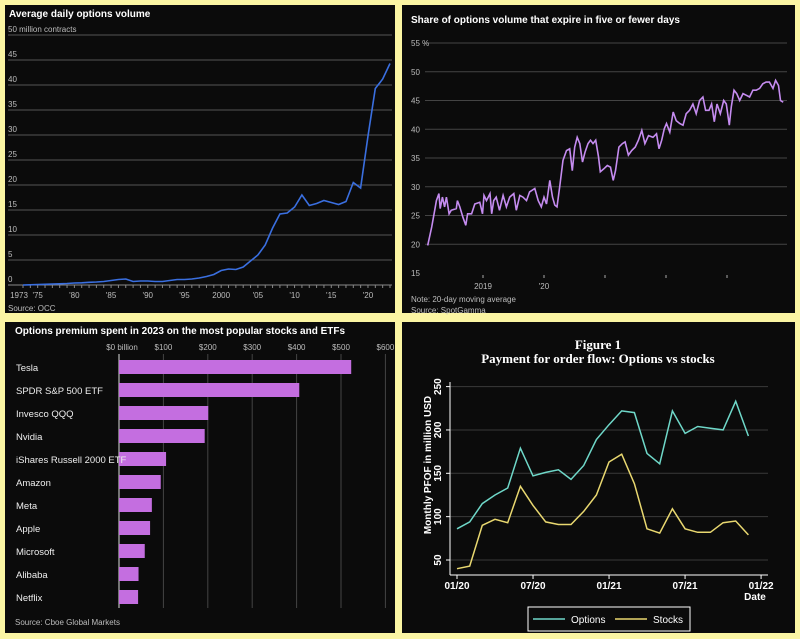 The height and width of the screenshot is (639, 800). Describe the element at coordinates (148, 295) in the screenshot. I see `x-tick-label: '90` at that location.